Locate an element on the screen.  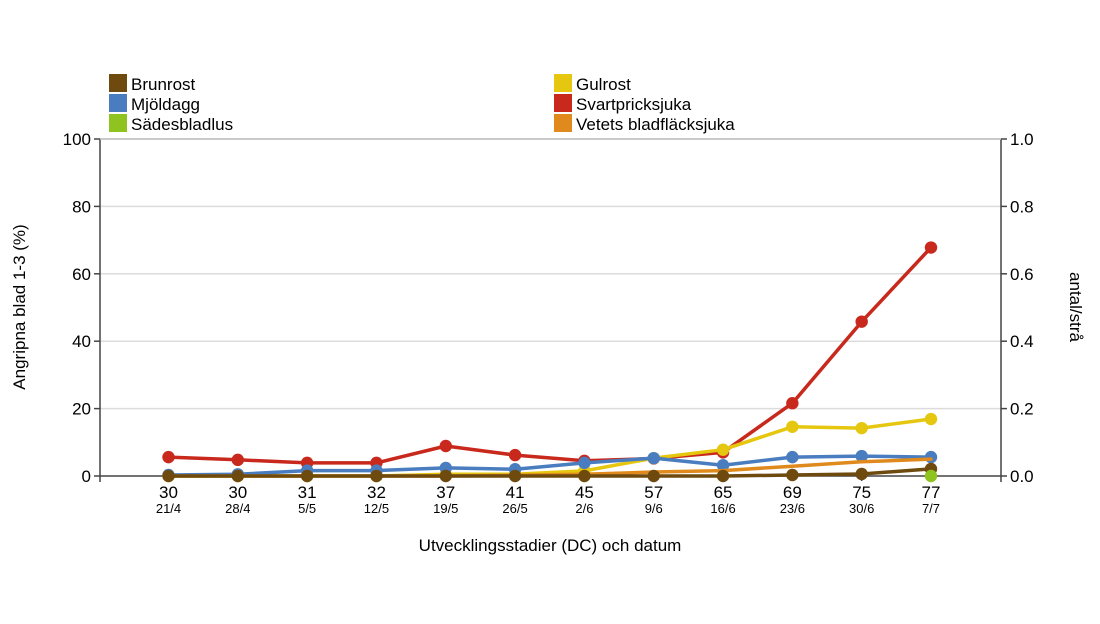
y2-tick-label: 1.0 is located at coordinates (1022, 139).